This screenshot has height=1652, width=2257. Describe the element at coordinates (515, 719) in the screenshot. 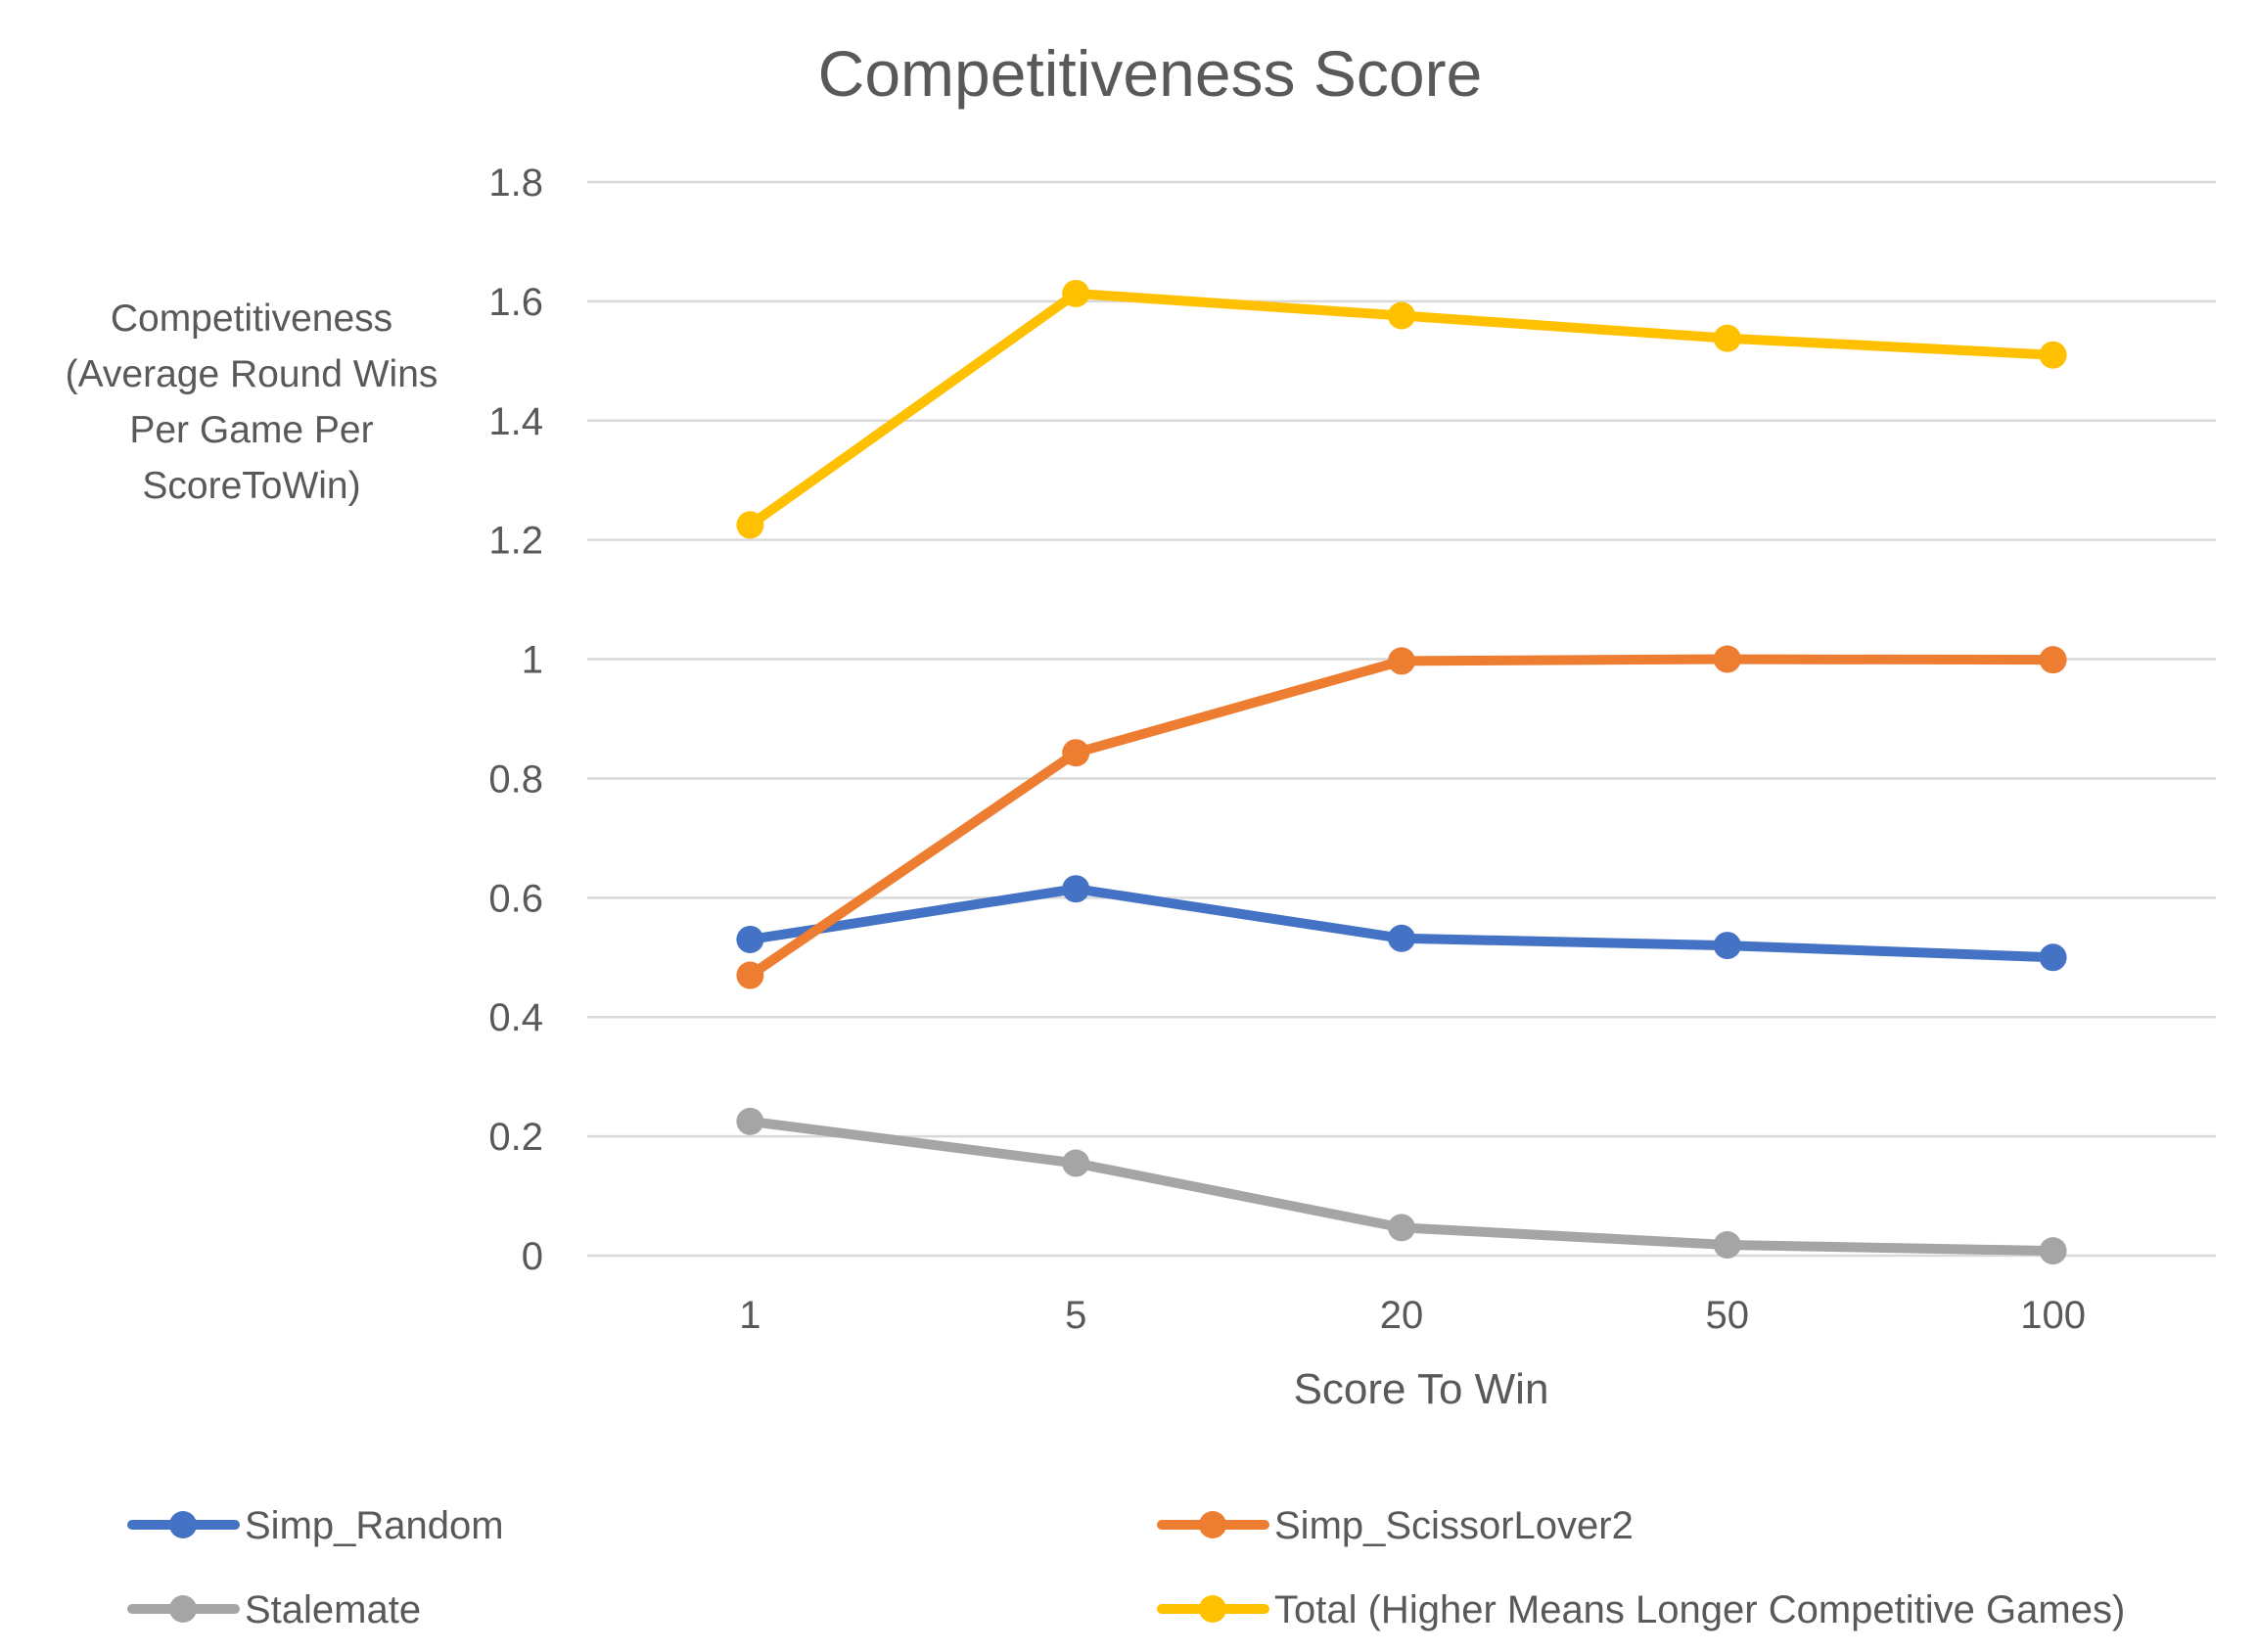

I see `y-tick-labels: 0 0.2 0.4 0.6 0.8 1 1.2 1.4 1.6 1.8` at that location.